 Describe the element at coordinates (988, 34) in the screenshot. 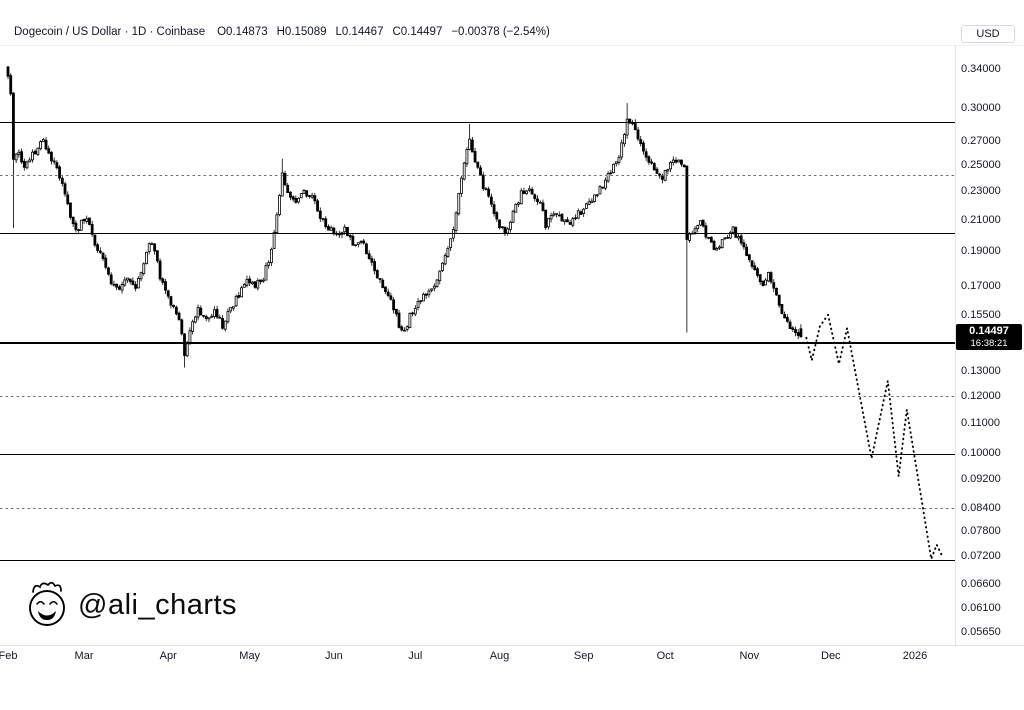

I see `currency-toggle-button: USD` at that location.